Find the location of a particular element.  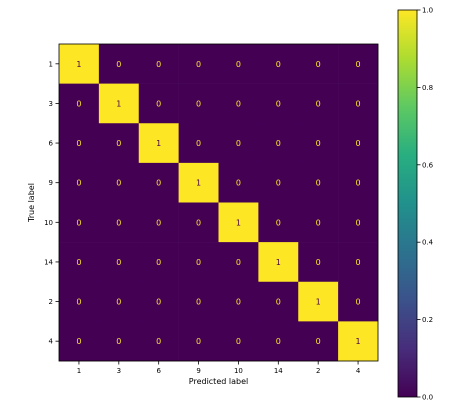

cell-value-0-1: 0 is located at coordinates (118, 64).